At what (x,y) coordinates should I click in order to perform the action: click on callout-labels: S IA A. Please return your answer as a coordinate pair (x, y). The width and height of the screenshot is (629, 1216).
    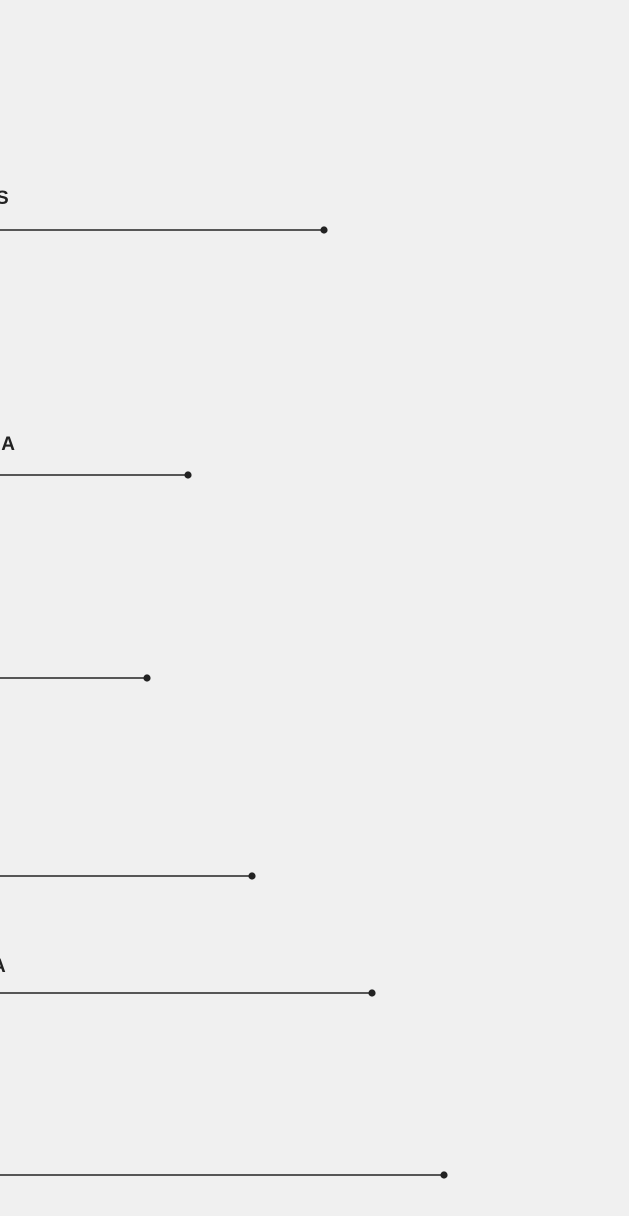
    Looking at the image, I should click on (7, 582).